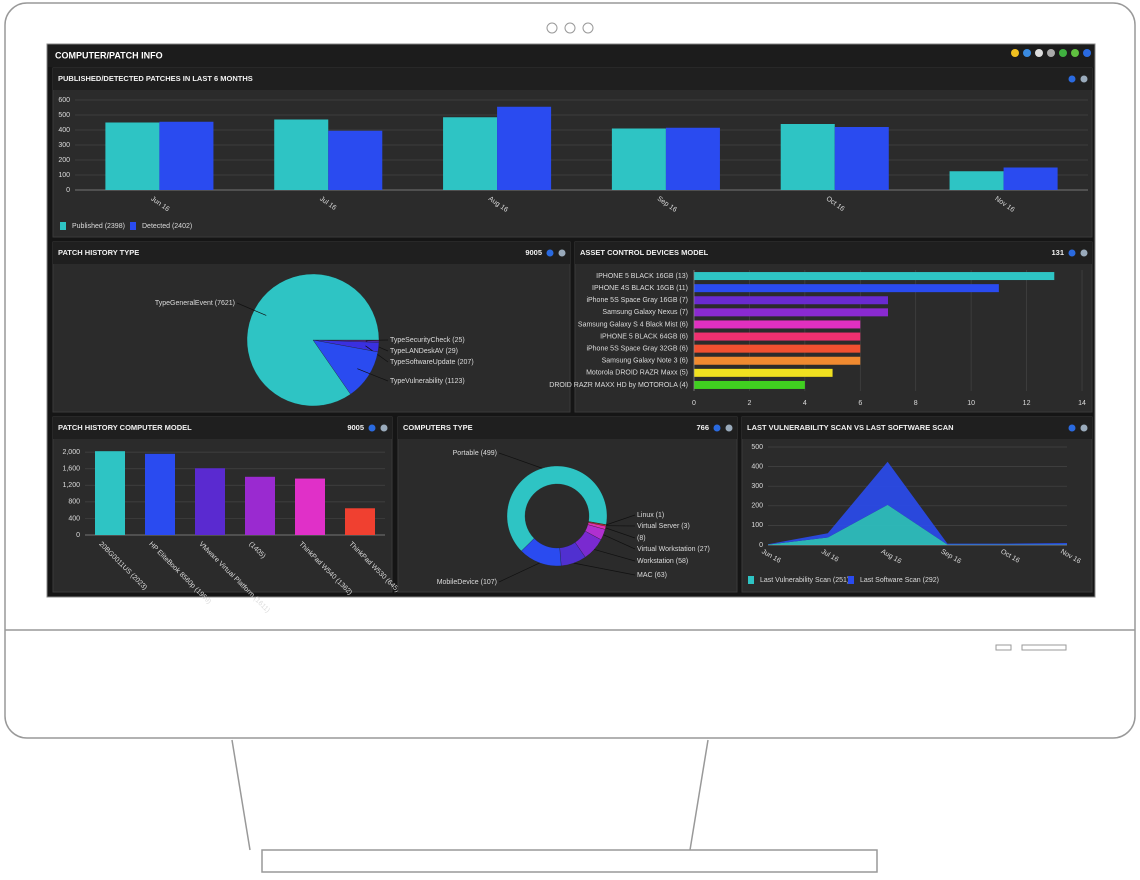 Image resolution: width=1140 pixels, height=880 pixels. I want to click on panel-total: 131, so click(1057, 252).